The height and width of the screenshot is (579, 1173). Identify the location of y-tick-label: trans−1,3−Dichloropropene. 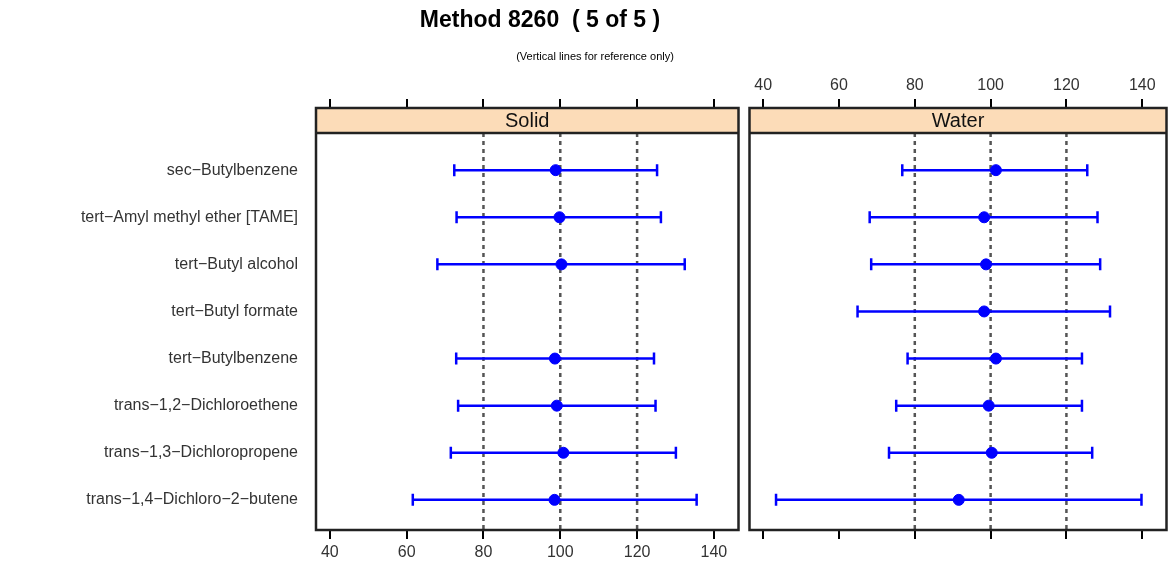
(201, 452).